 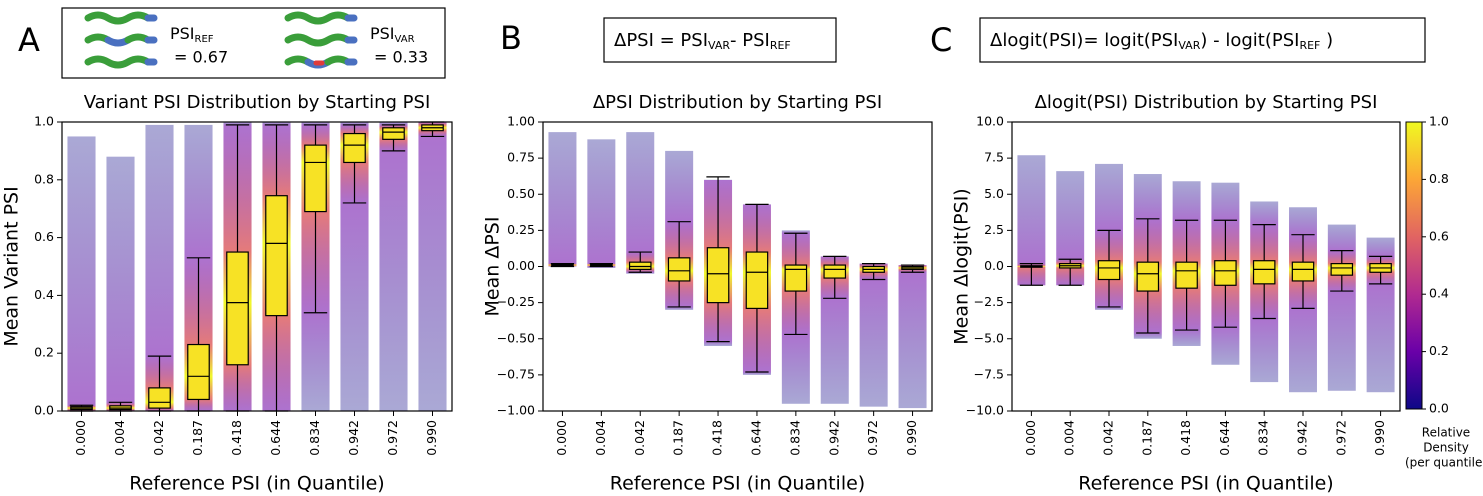 I want to click on y-tick-label: 2.5, so click(x=994, y=229).